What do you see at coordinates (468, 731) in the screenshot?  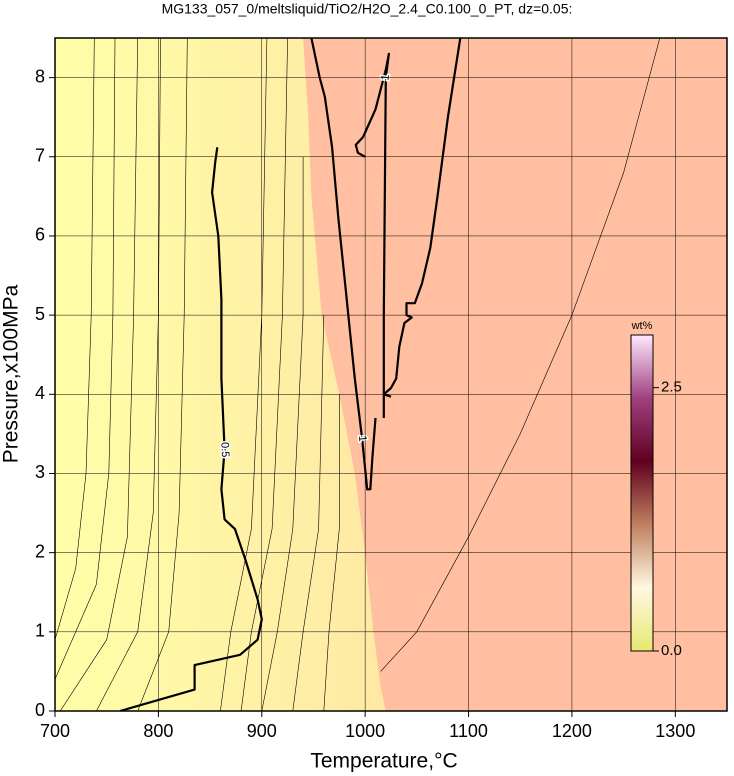 I see `x-tick-label: 1100` at bounding box center [468, 731].